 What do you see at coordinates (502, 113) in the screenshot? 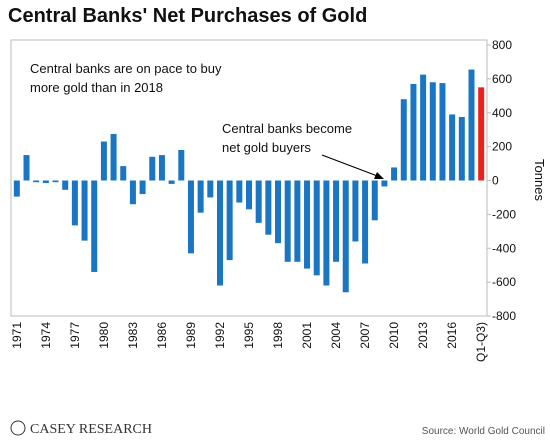
I see `y-tick-label: 400` at bounding box center [502, 113].